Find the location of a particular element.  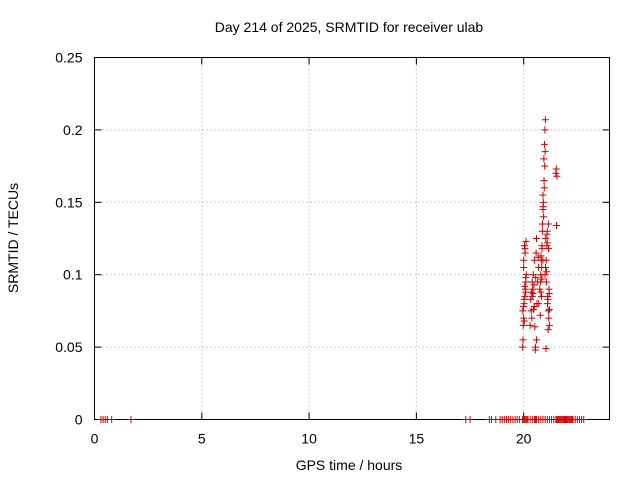

x-tick-label: 15 is located at coordinates (417, 439).